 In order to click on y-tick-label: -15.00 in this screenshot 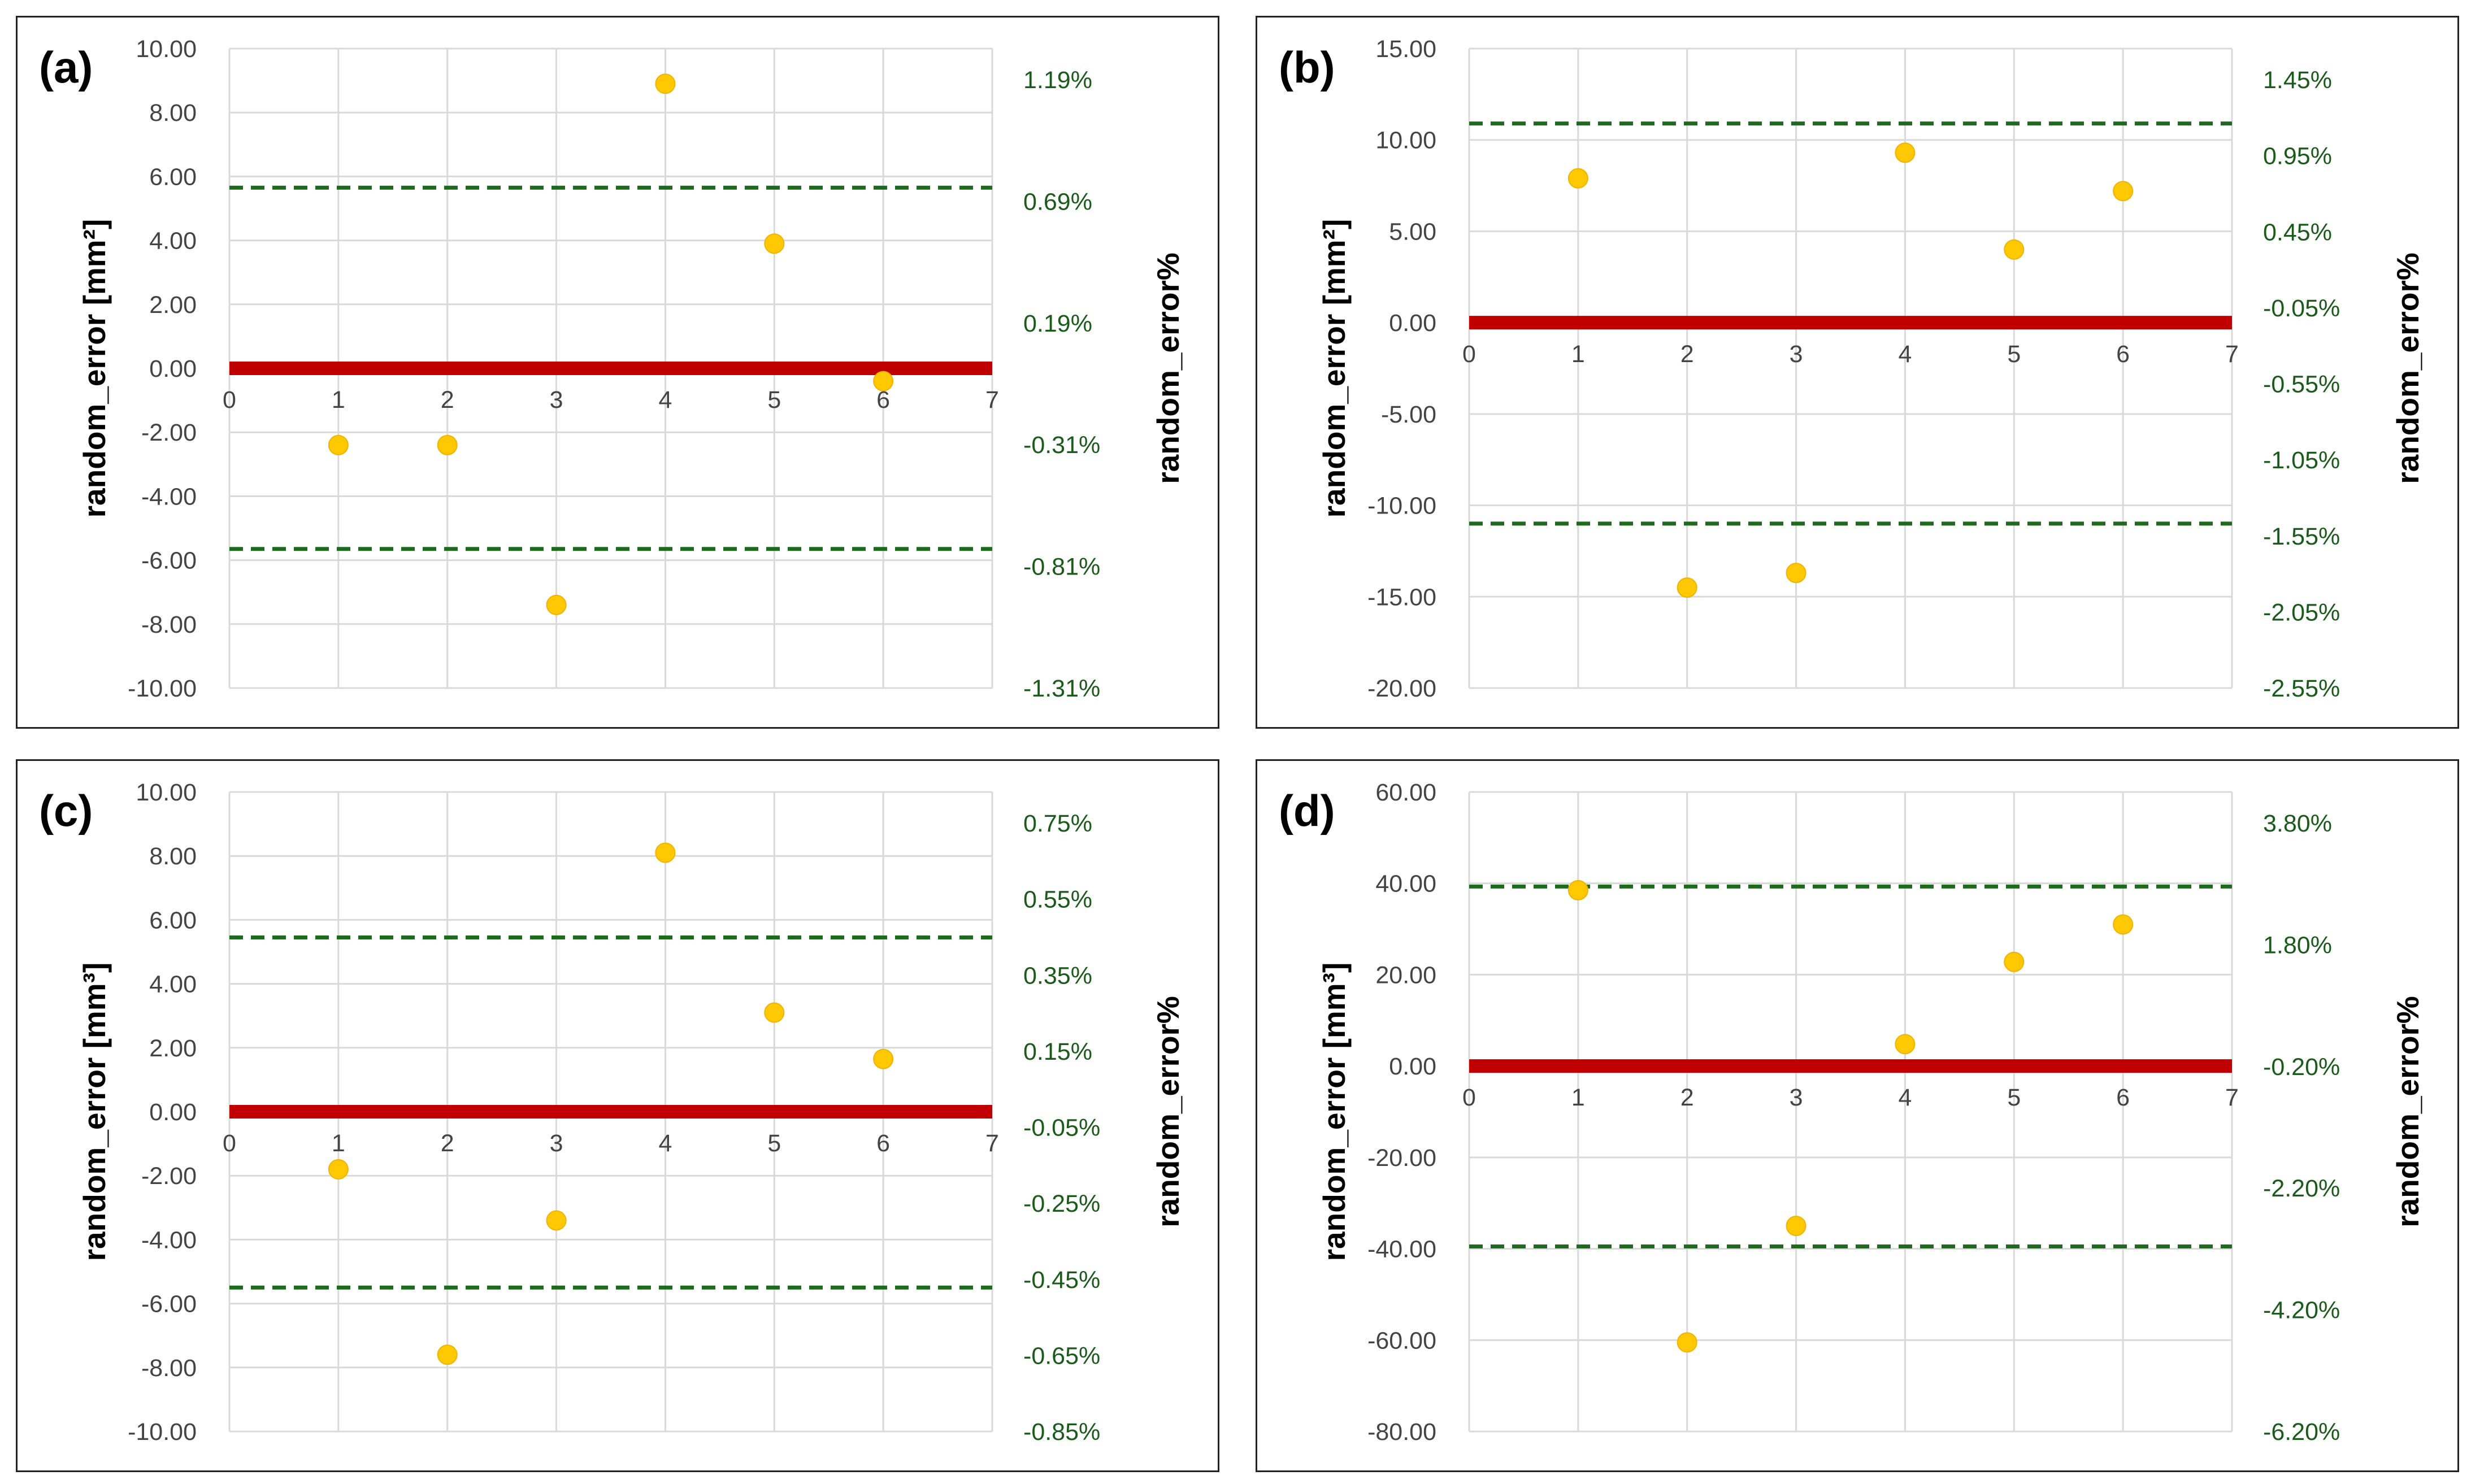, I will do `click(1401, 598)`.